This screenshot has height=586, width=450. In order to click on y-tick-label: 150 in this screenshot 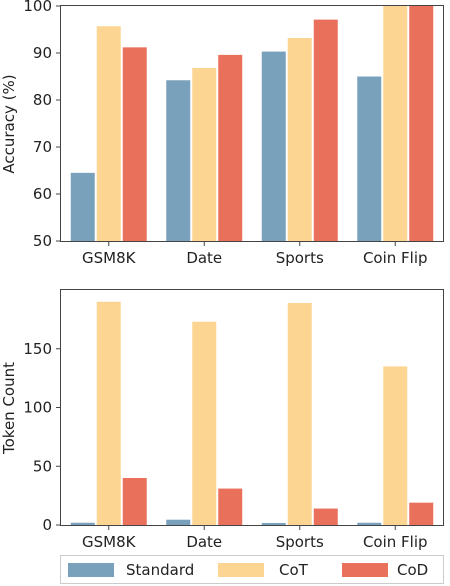, I will do `click(37, 349)`.